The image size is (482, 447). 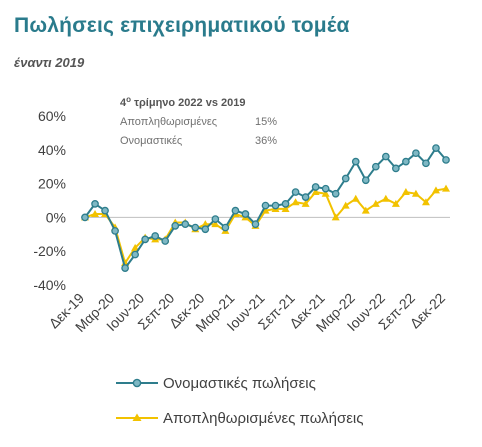 I want to click on chart-subtitle: έναντι 2019, so click(x=49, y=62).